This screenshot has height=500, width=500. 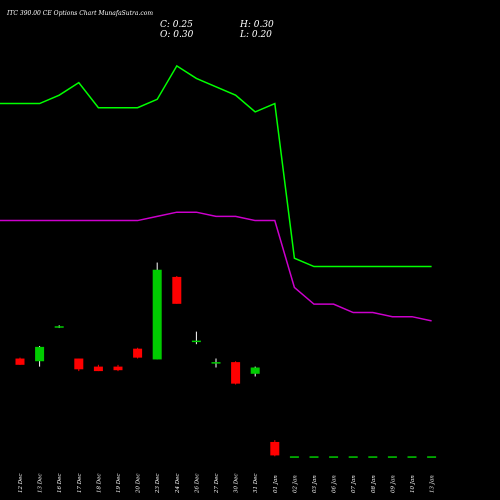 What do you see at coordinates (315, 484) in the screenshot?
I see `x-tick-label: 03 Jan` at bounding box center [315, 484].